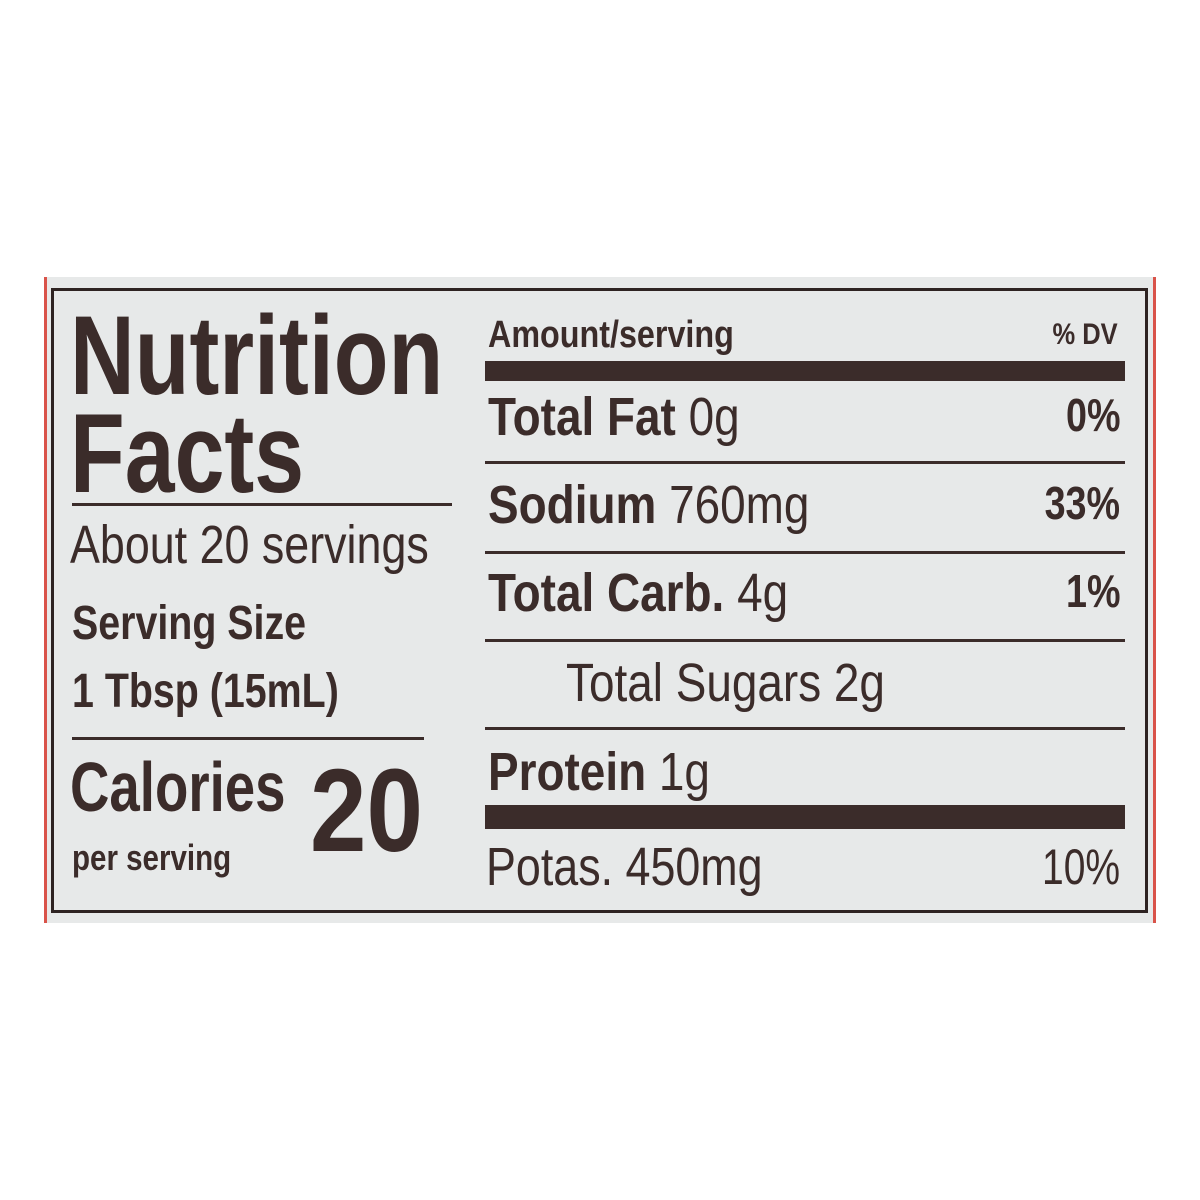  What do you see at coordinates (684, 772) in the screenshot?
I see `nutrient-amount: 1g` at bounding box center [684, 772].